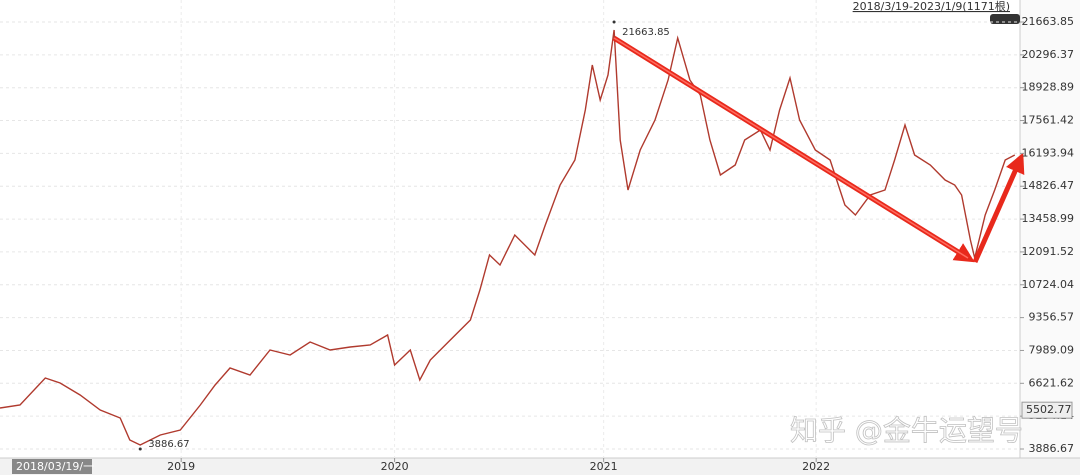 This screenshot has width=1080, height=475. I want to click on y-tick-label: 10724.04, so click(1048, 284).